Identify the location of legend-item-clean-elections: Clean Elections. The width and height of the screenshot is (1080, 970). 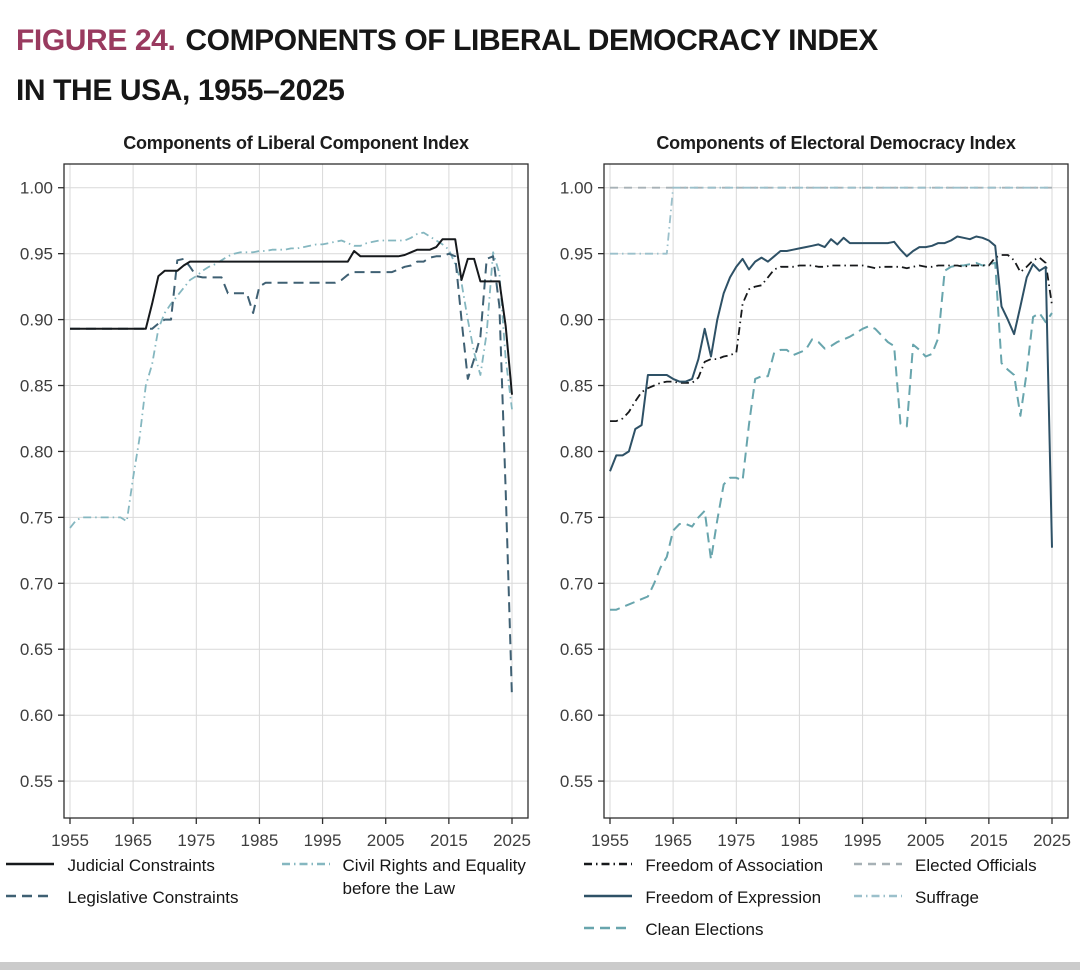
(703, 930).